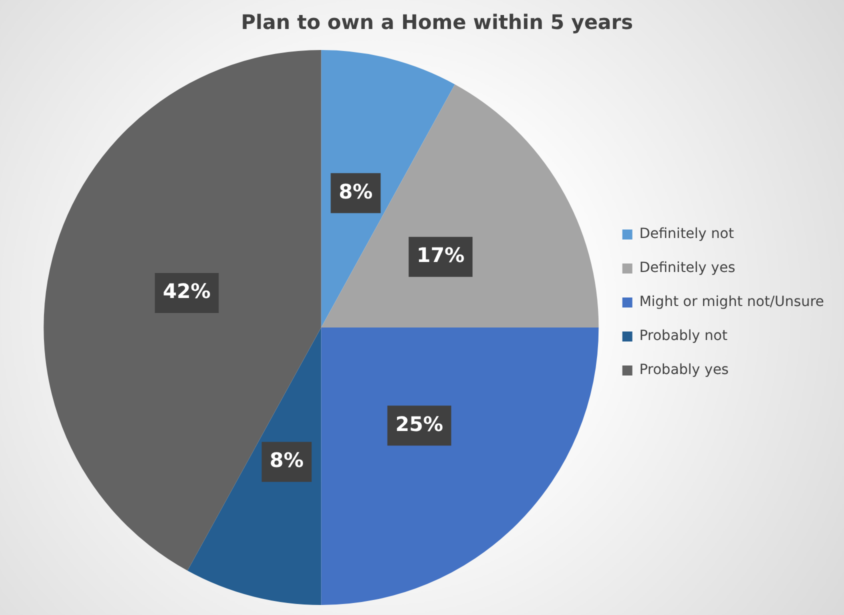  I want to click on legend-label: Definitely not, so click(686, 234).